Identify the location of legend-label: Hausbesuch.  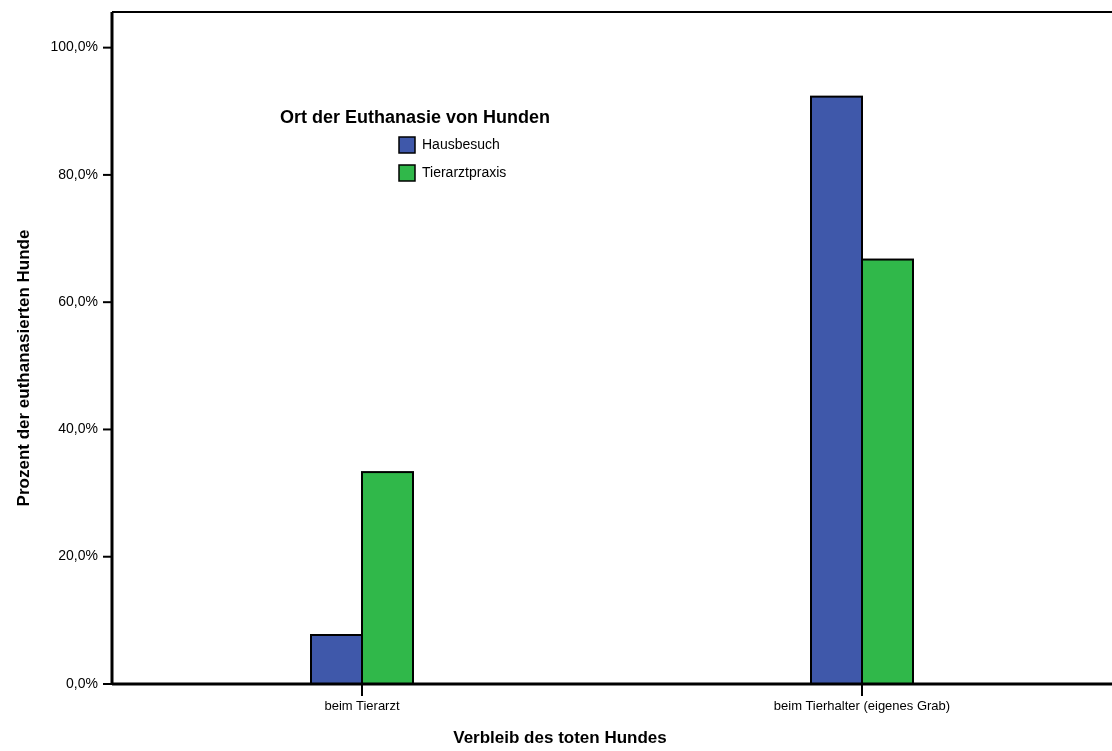
(461, 143).